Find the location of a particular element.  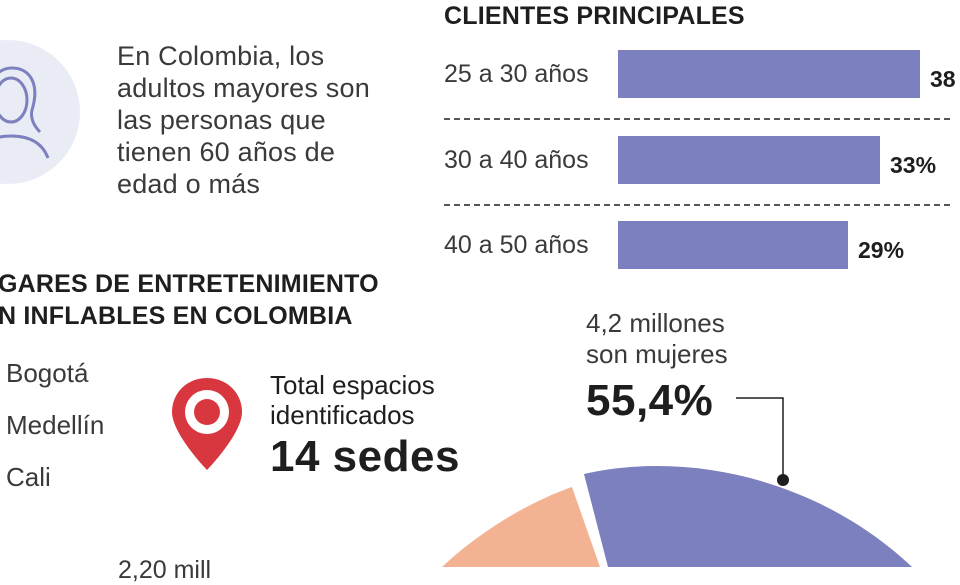

women-label-line2: son mujeres is located at coordinates (657, 354).